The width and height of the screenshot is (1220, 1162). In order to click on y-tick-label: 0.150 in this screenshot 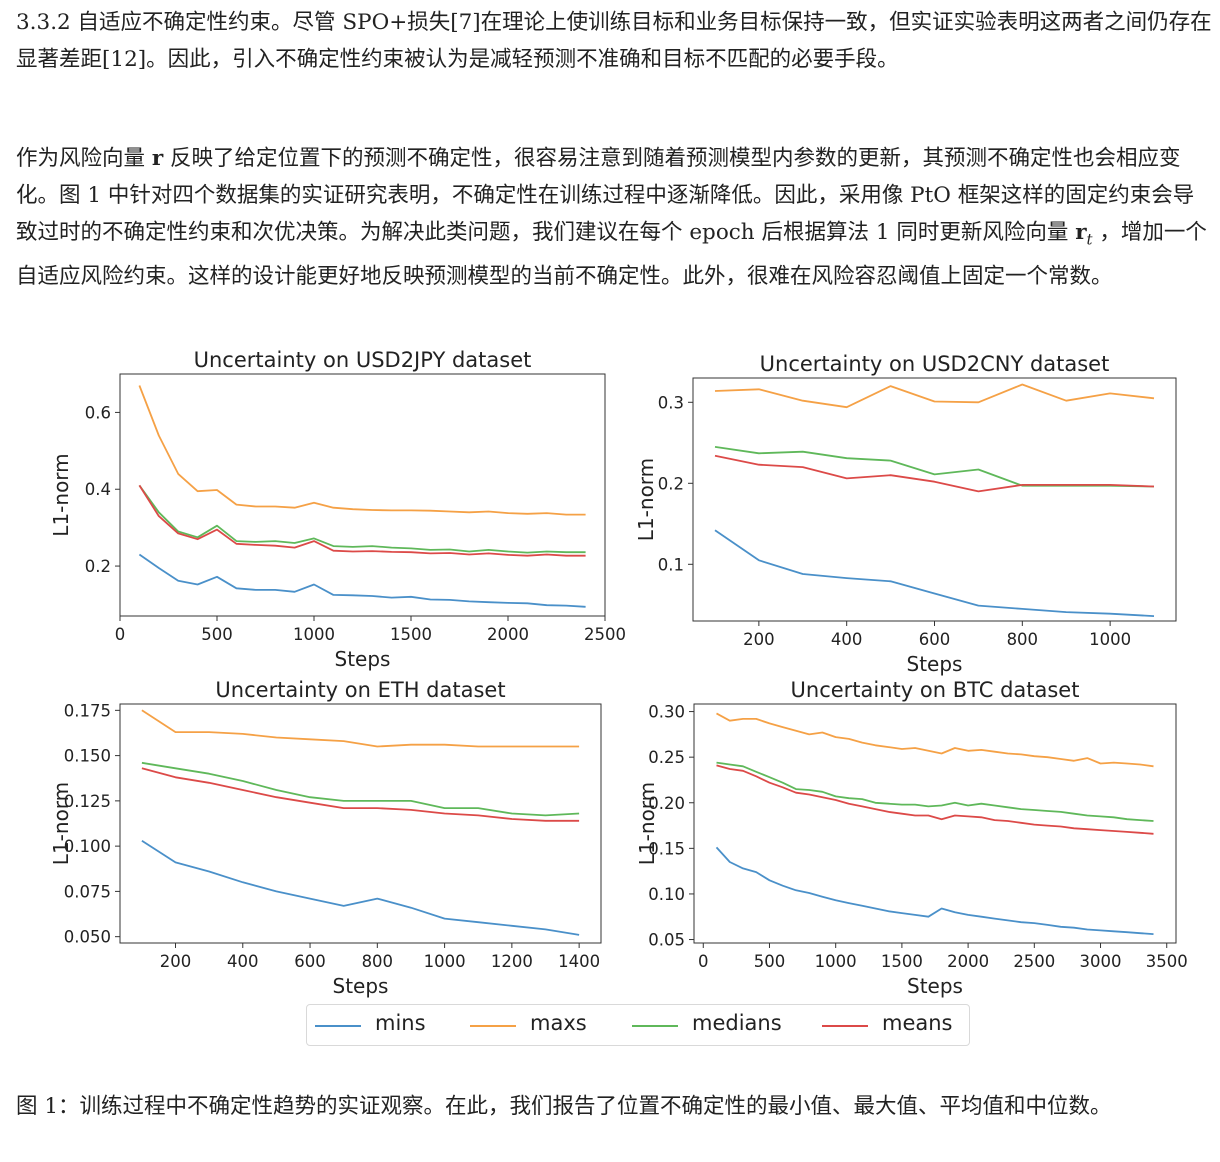, I will do `click(87, 756)`.